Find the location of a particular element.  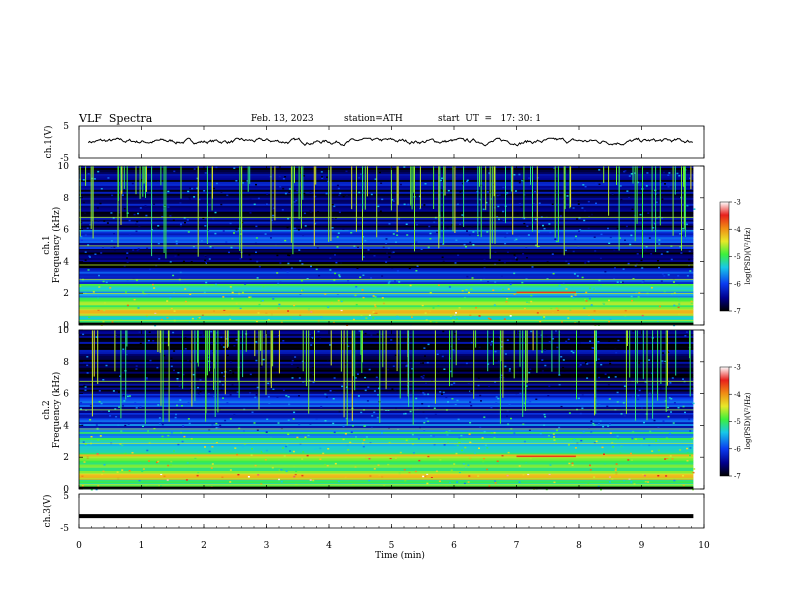

frequency-tick-label: 8 is located at coordinates (66, 363).